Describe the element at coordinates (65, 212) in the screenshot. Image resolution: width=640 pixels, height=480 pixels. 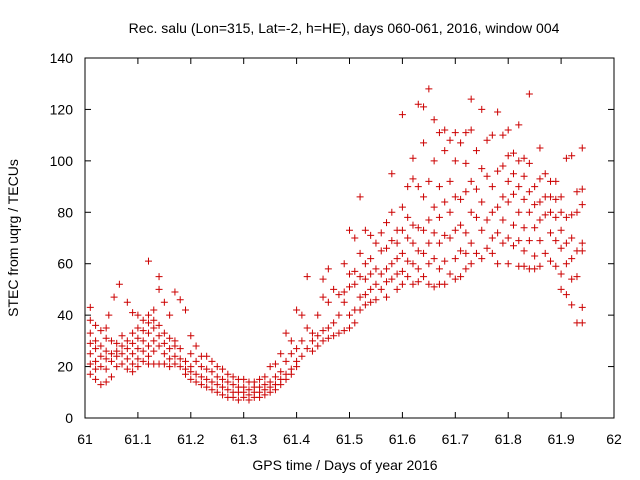
I see `y-tick-label: 80` at that location.